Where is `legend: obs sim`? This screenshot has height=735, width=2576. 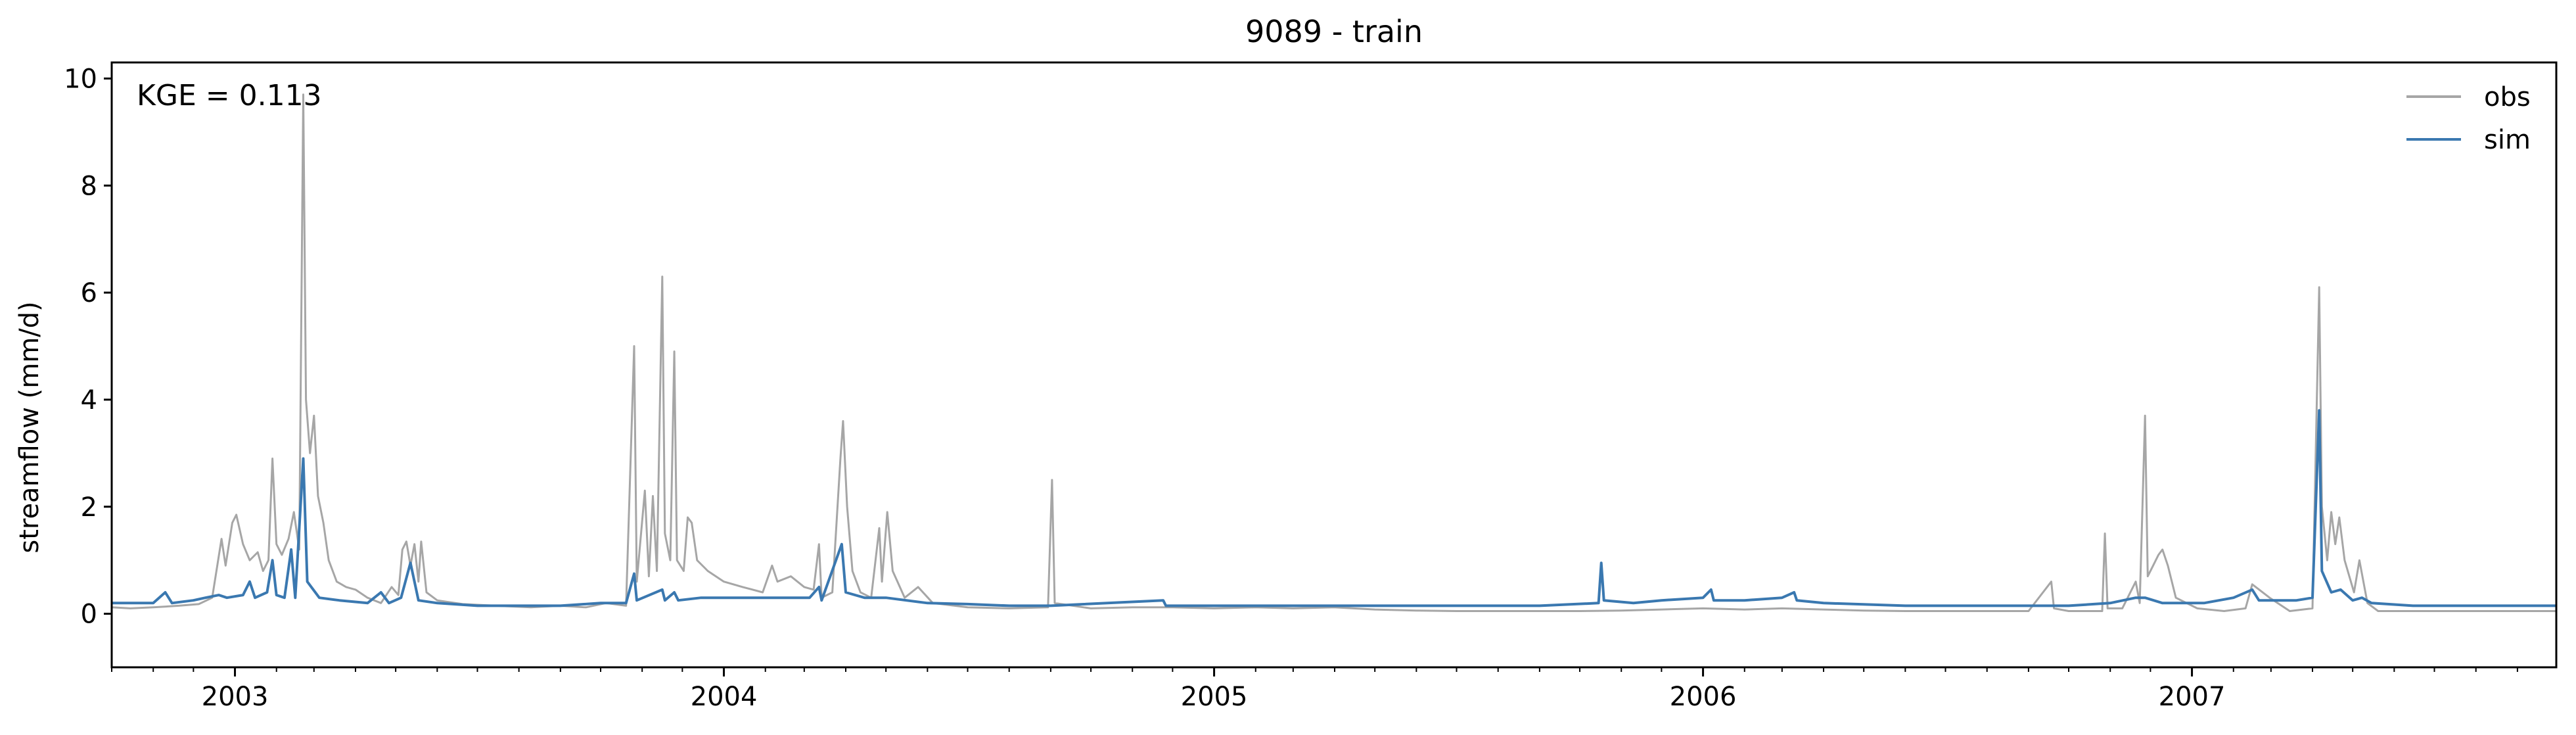 legend: obs sim is located at coordinates (2468, 118).